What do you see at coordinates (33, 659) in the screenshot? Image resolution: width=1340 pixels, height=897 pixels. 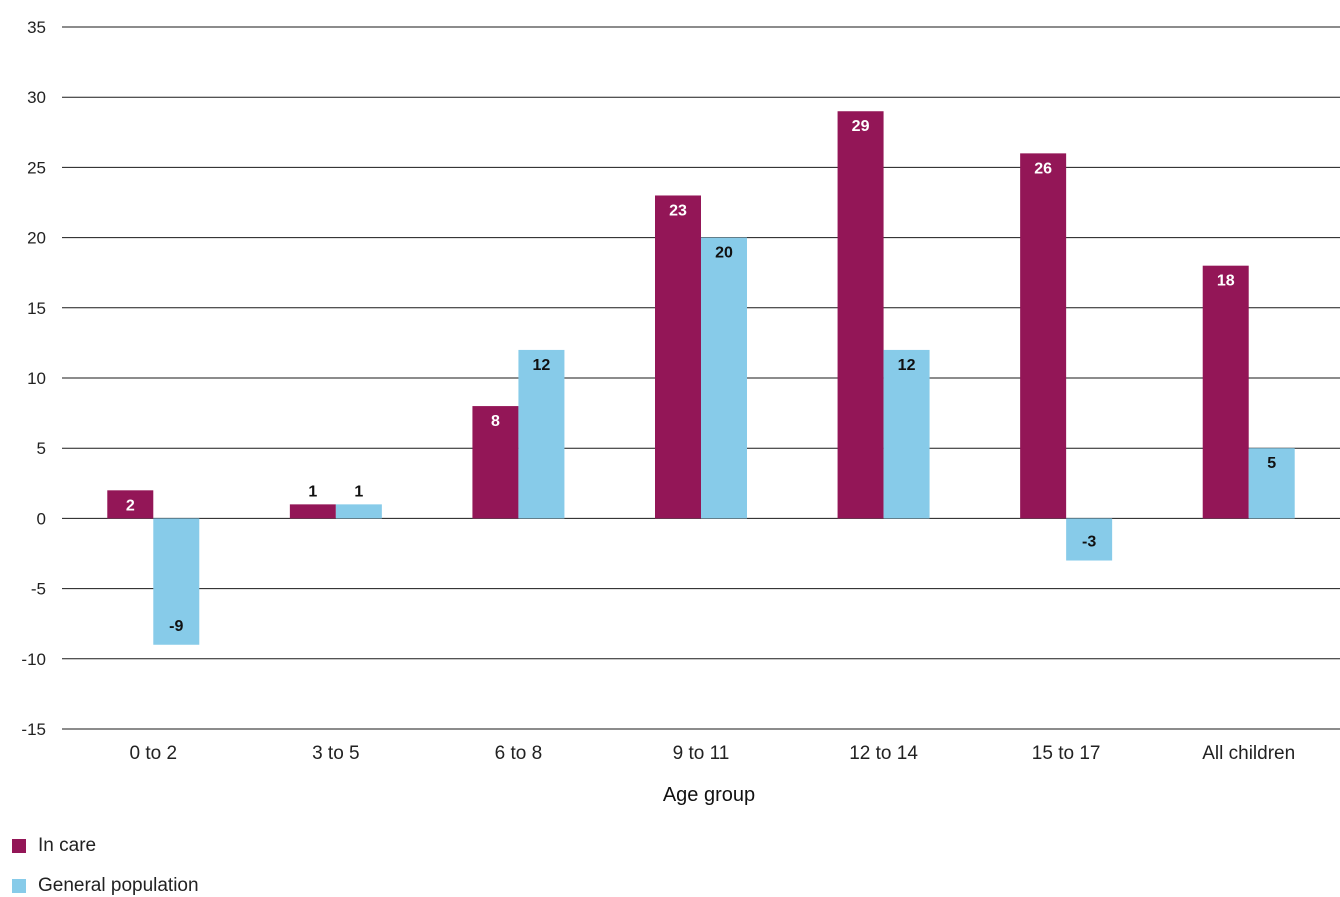 I see `y-tick-label: -10` at bounding box center [33, 659].